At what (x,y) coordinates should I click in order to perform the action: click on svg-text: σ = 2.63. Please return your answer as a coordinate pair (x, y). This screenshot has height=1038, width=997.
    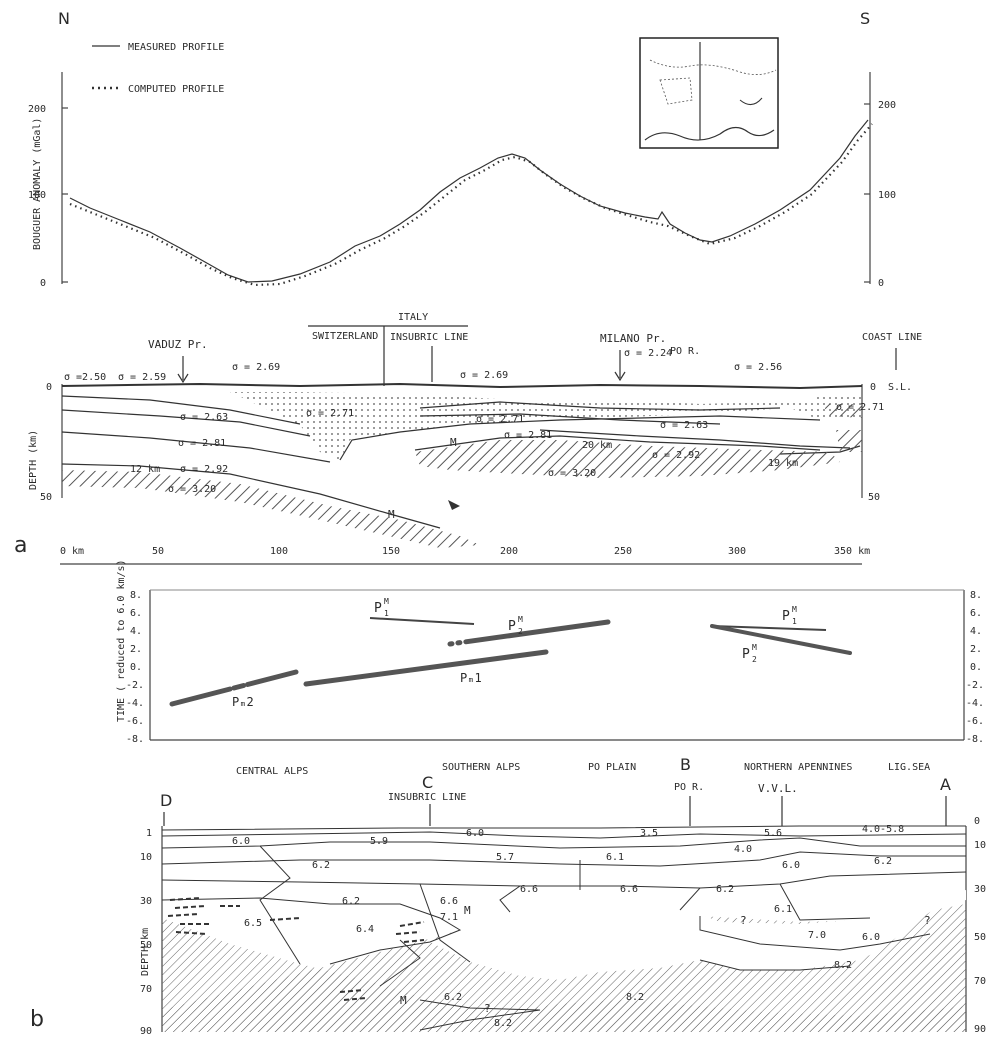
    Looking at the image, I should click on (204, 417).